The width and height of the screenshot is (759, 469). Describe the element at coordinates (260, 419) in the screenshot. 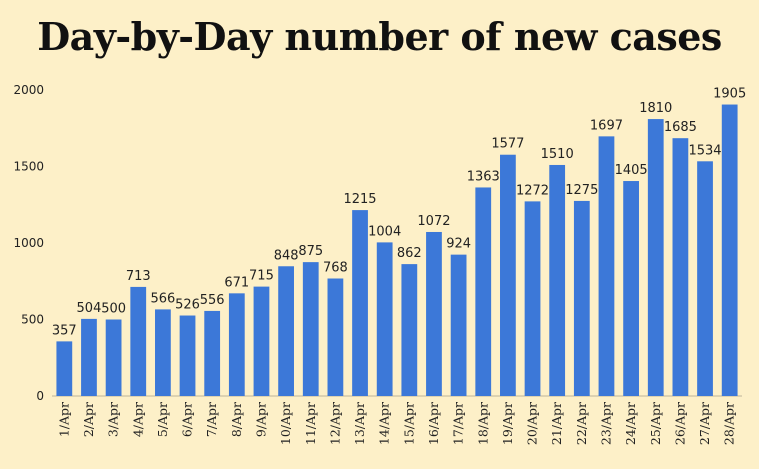

I see `x-tick-label: 9/Apr` at that location.